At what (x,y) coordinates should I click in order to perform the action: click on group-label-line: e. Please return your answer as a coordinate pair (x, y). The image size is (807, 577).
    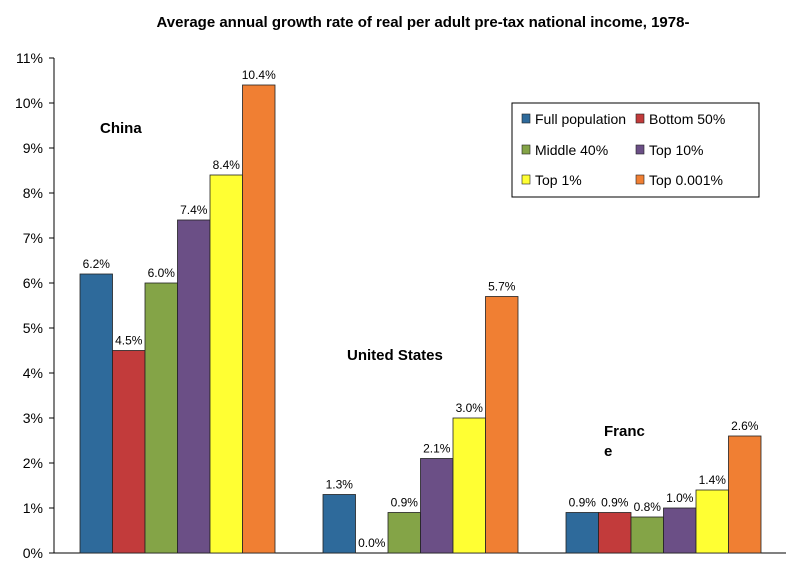
    Looking at the image, I should click on (608, 451).